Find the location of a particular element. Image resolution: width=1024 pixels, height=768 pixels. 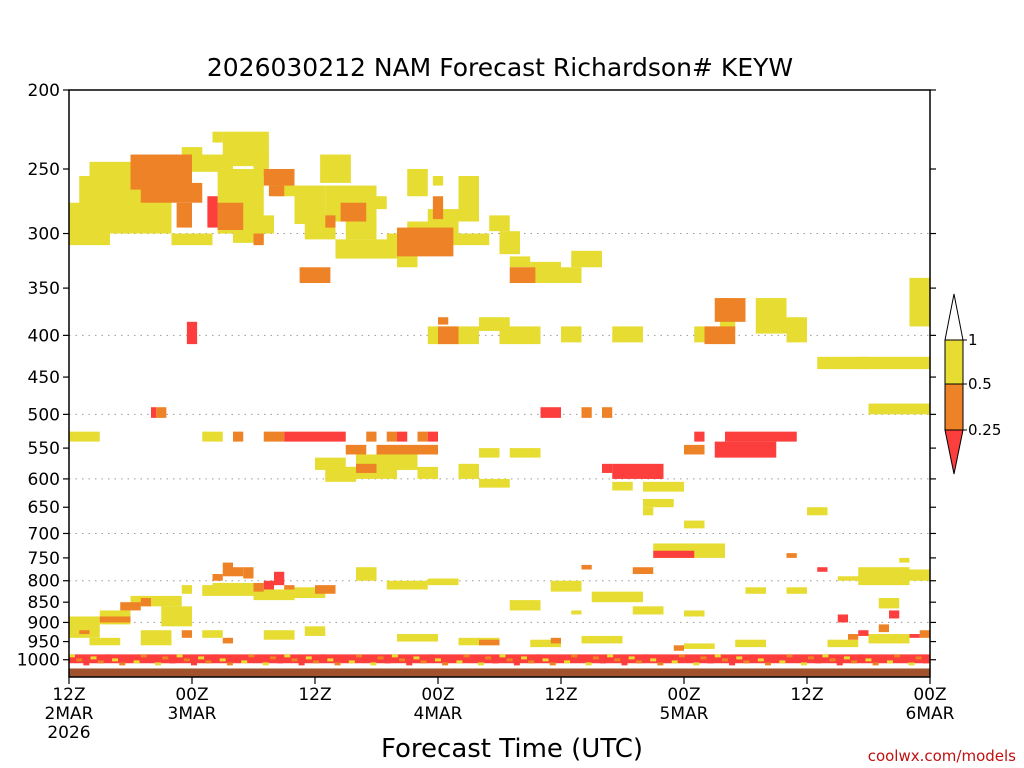

x-tick-label-60-0: 00Z is located at coordinates (683, 695).